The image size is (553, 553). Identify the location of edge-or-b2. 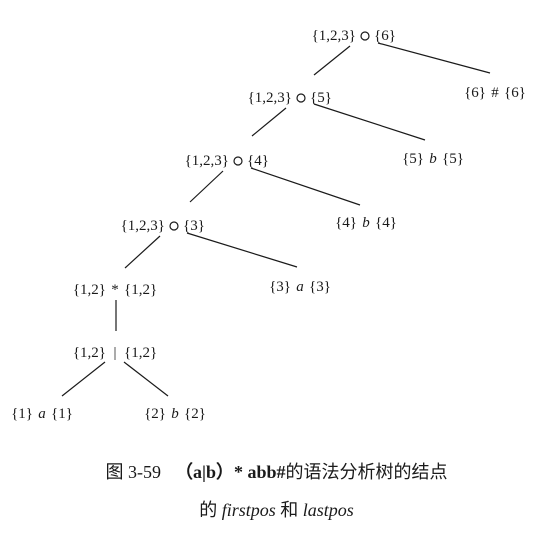
(146, 379).